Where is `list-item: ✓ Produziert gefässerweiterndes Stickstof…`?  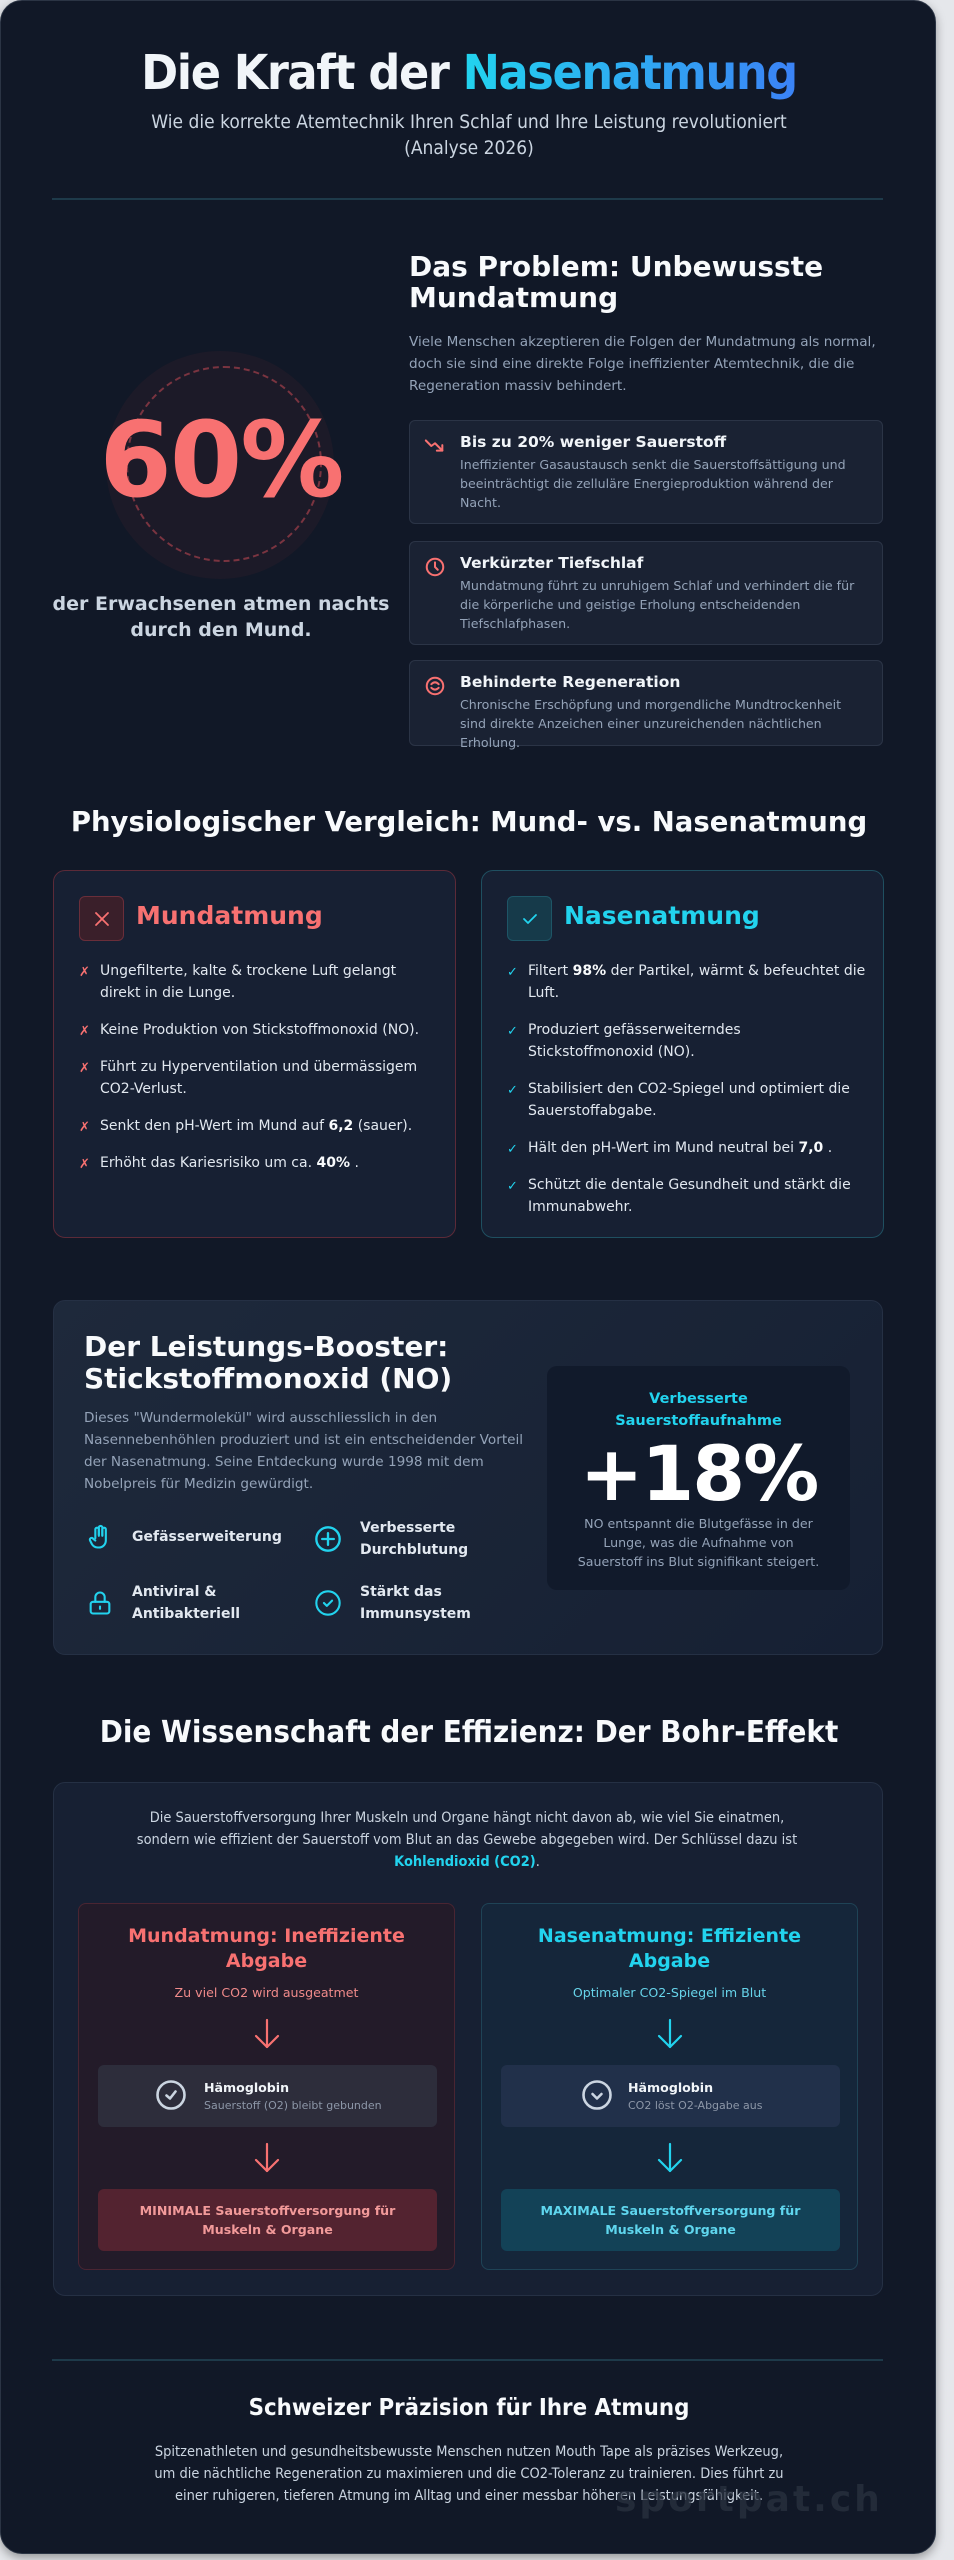 list-item: ✓ Produziert gefässerweiterndes Stickstof… is located at coordinates (624, 1041).